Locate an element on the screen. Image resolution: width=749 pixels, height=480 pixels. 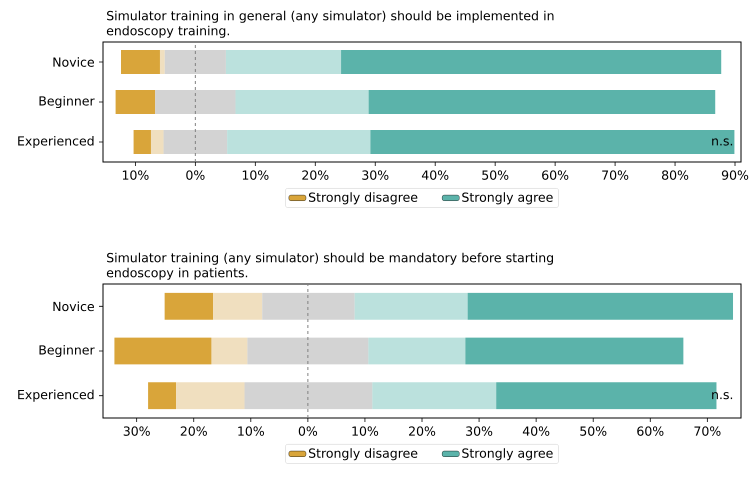
x-tick-label: 80% is located at coordinates (675, 175).